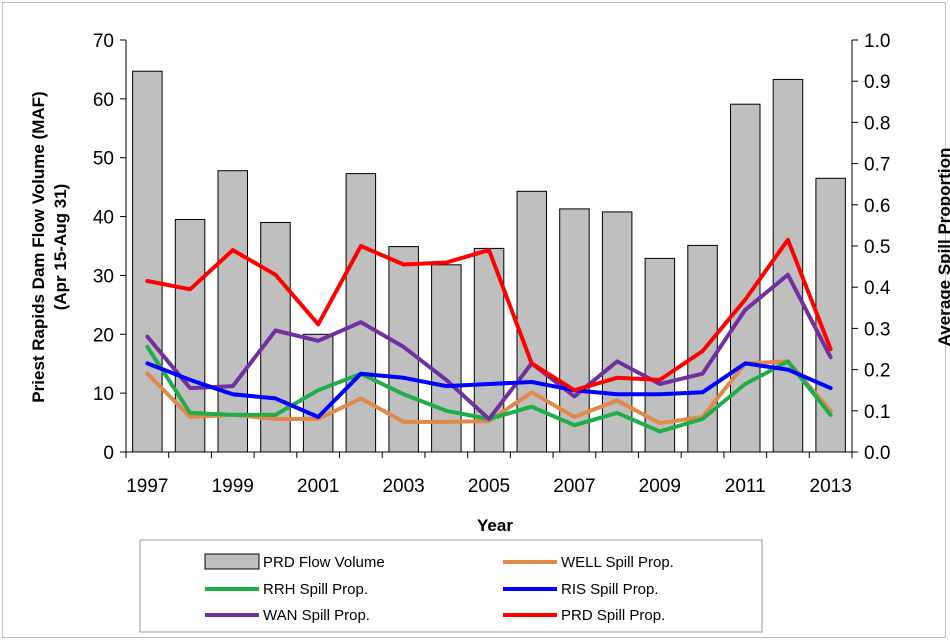 The height and width of the screenshot is (642, 950). Describe the element at coordinates (315, 589) in the screenshot. I see `legend-label-rrh: RRH Spill Prop.` at that location.